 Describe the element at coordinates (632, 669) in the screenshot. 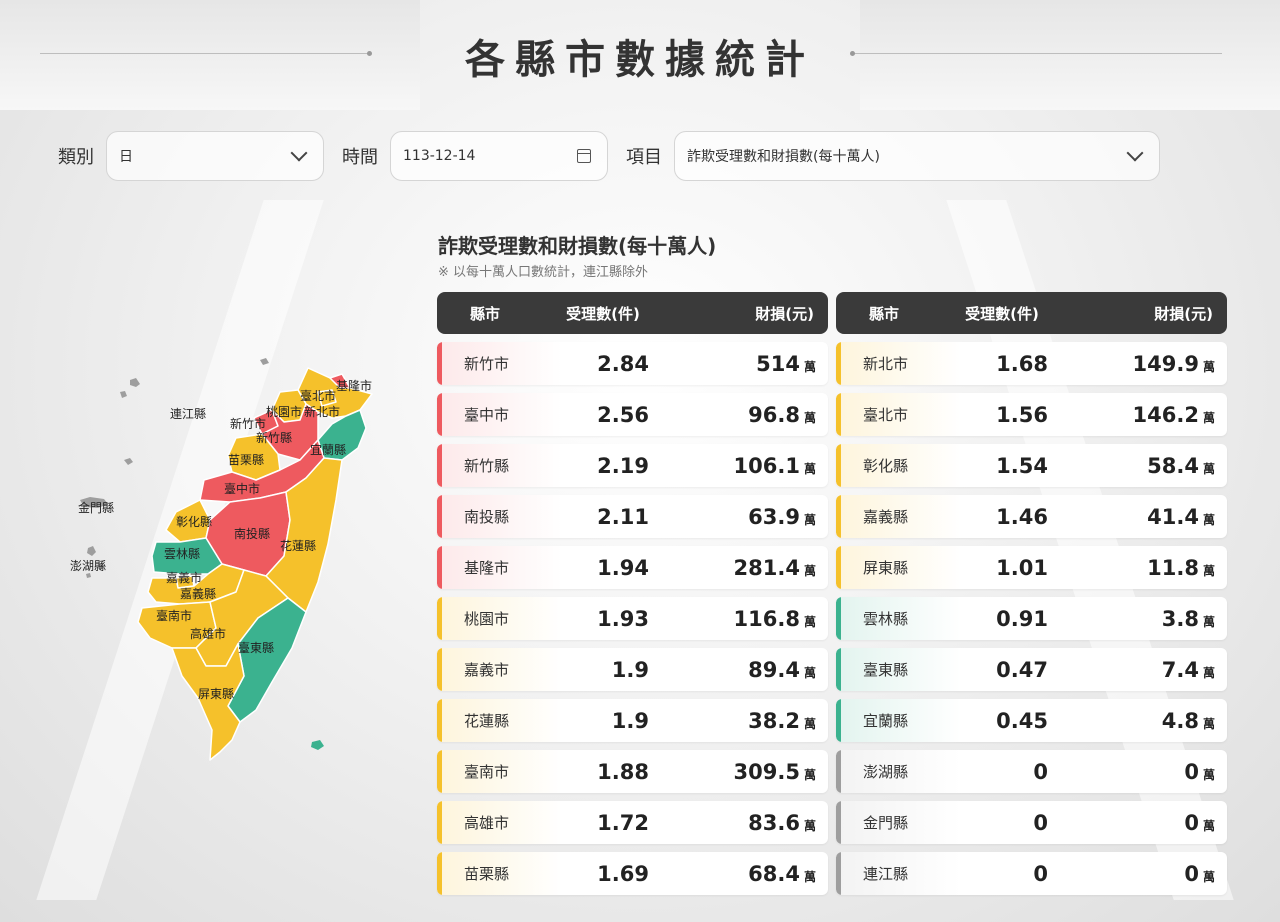

I see `table-row: 嘉義市 1.9 89.4 萬` at that location.